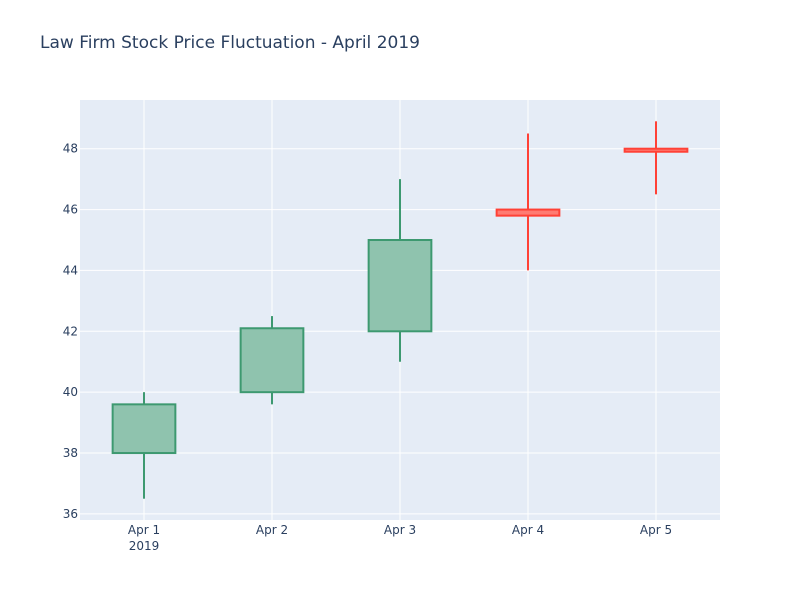 This screenshot has width=800, height=600. I want to click on y-tick-label: 42, so click(70, 331).